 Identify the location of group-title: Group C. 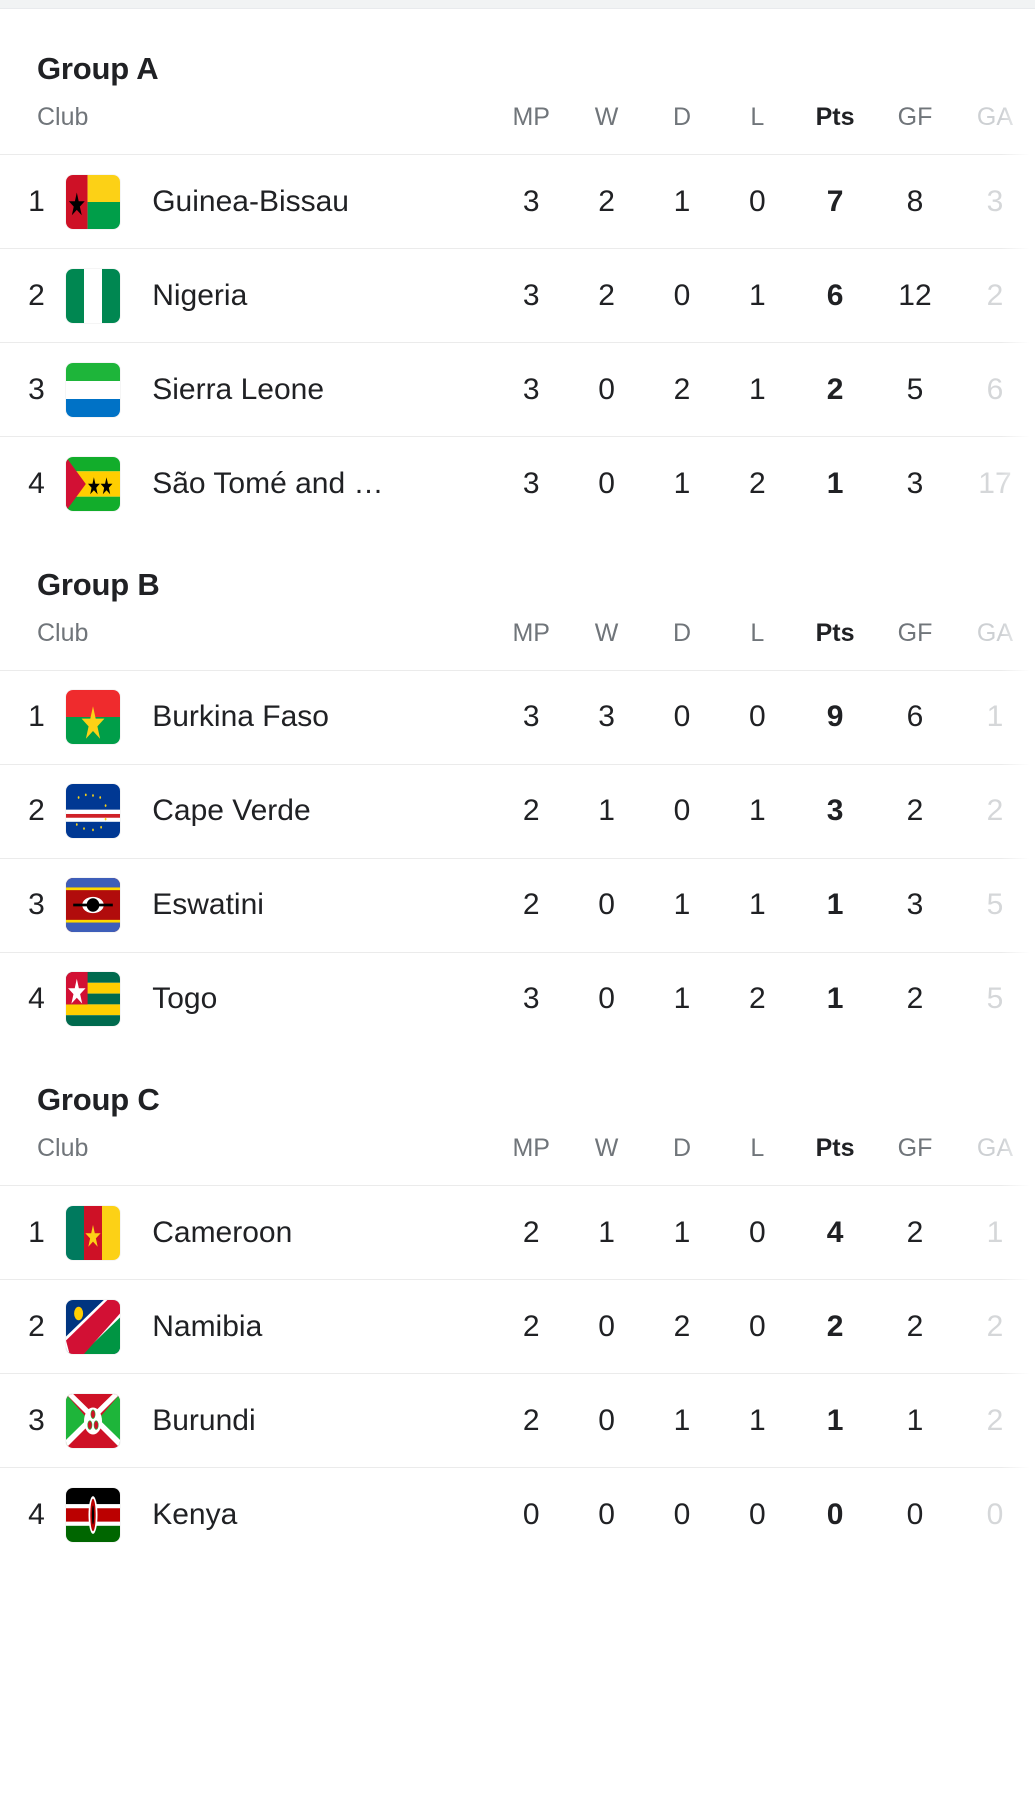
(98, 1099).